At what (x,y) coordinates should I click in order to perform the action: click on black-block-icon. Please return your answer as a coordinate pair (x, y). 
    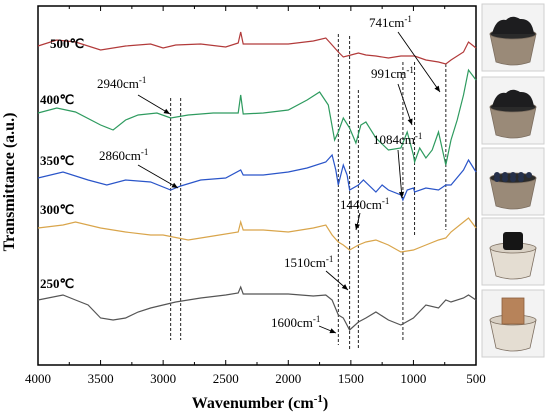
    Looking at the image, I should click on (513, 241).